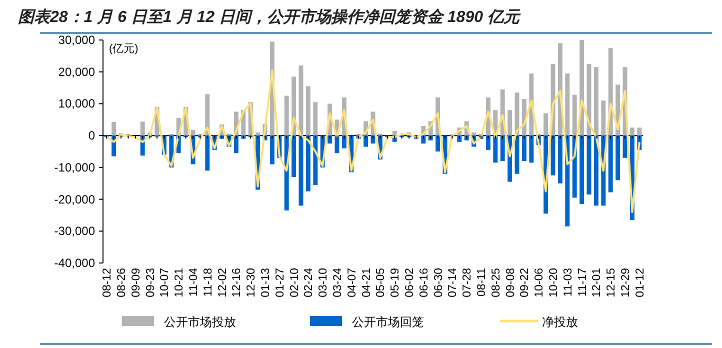  I want to click on y-tick-label: -10,000, so click(75, 167).